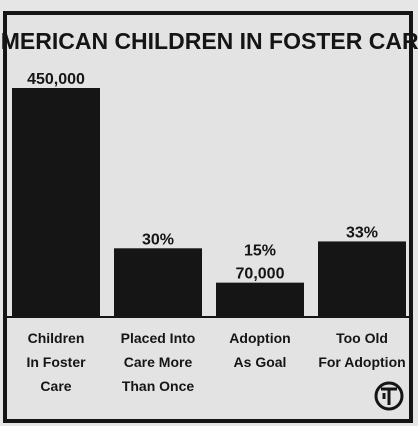 This screenshot has width=418, height=426. Describe the element at coordinates (55, 386) in the screenshot. I see `category-label-1-line-3: Care` at that location.